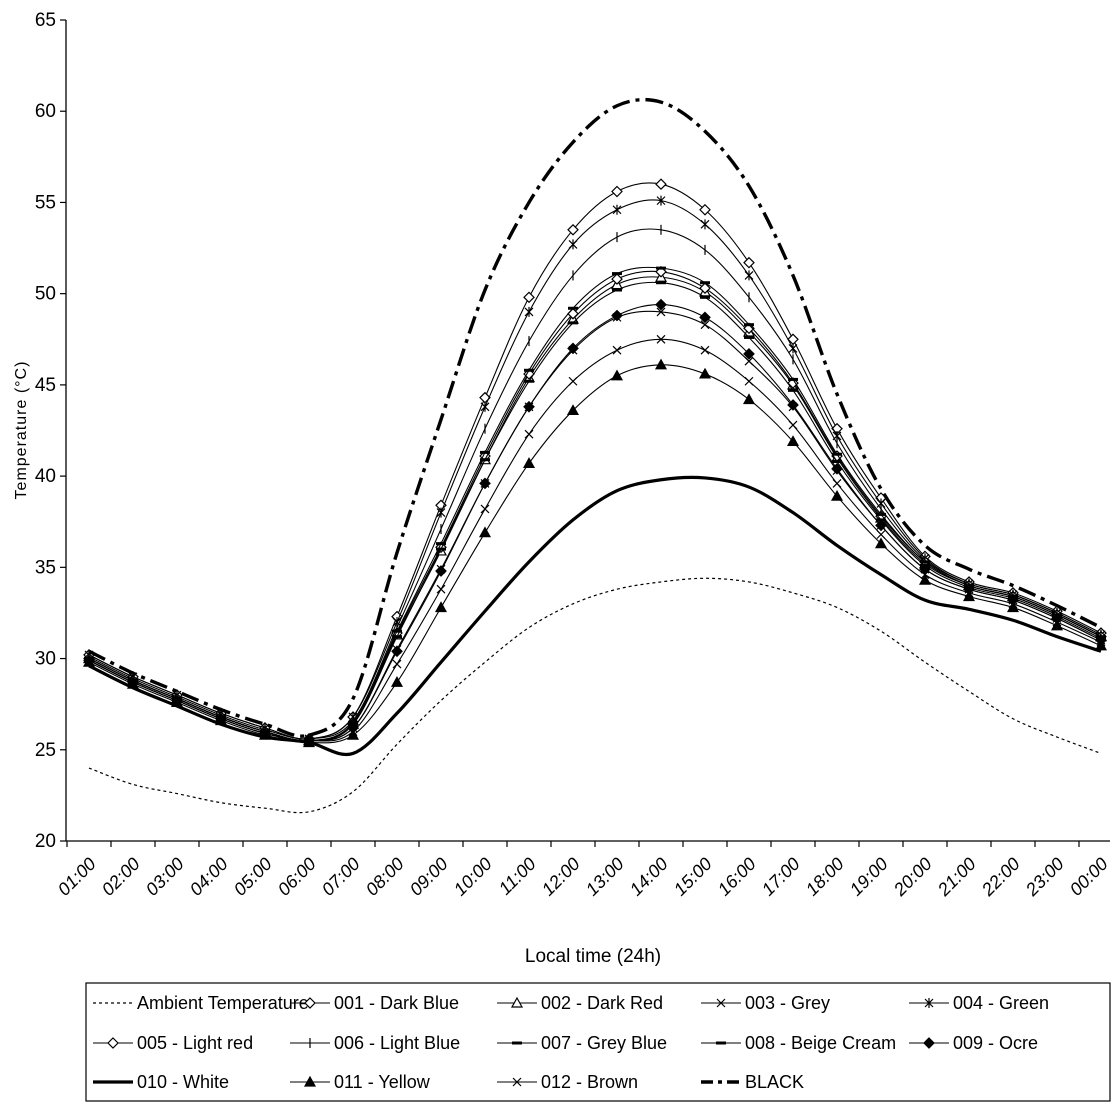  What do you see at coordinates (77, 877) in the screenshot?
I see `x-tick-label: 01:00` at bounding box center [77, 877].